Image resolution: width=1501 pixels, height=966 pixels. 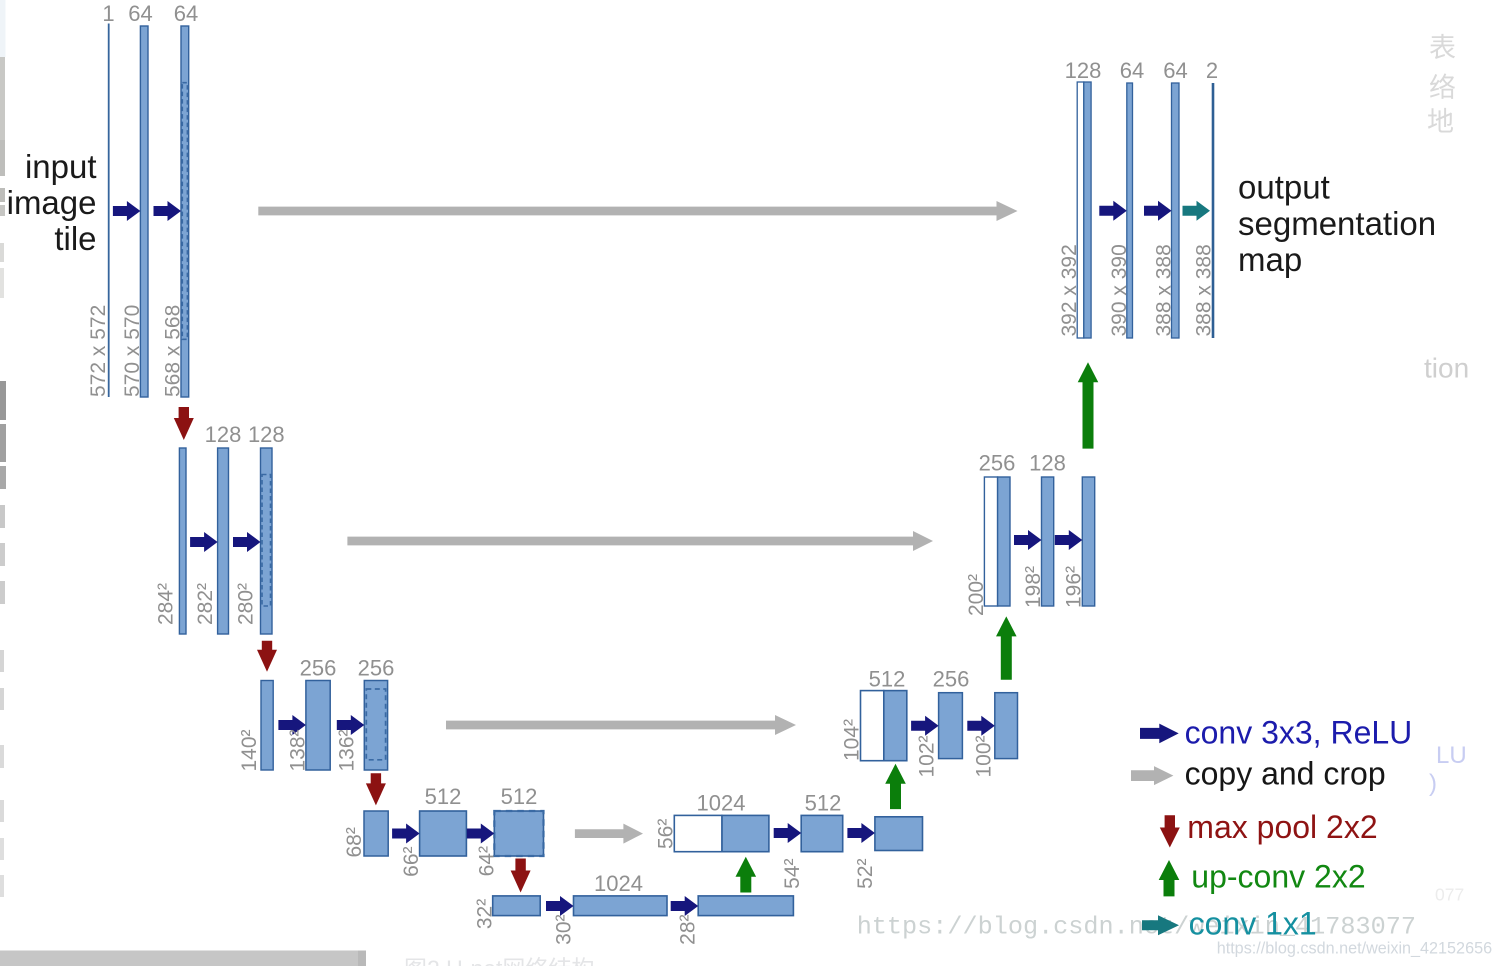 I want to click on svg-text: 077, so click(x=1449, y=895).